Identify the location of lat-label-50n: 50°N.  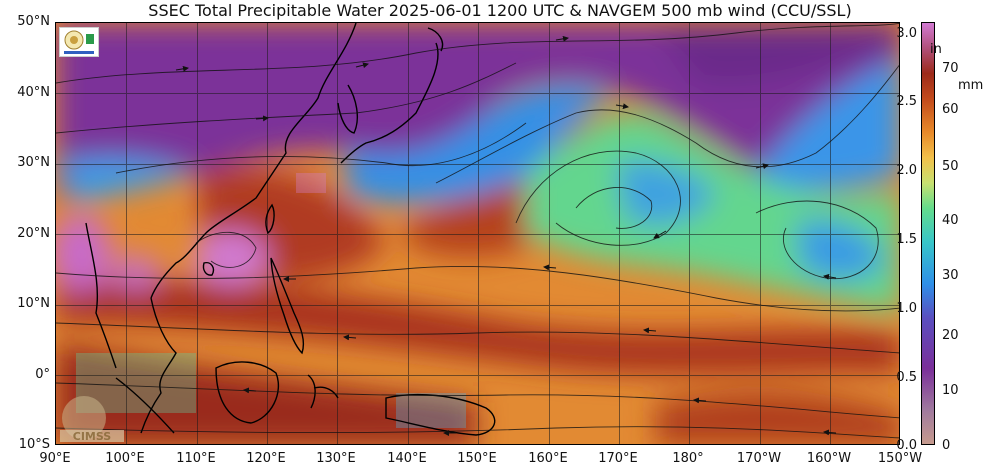
(33, 21).